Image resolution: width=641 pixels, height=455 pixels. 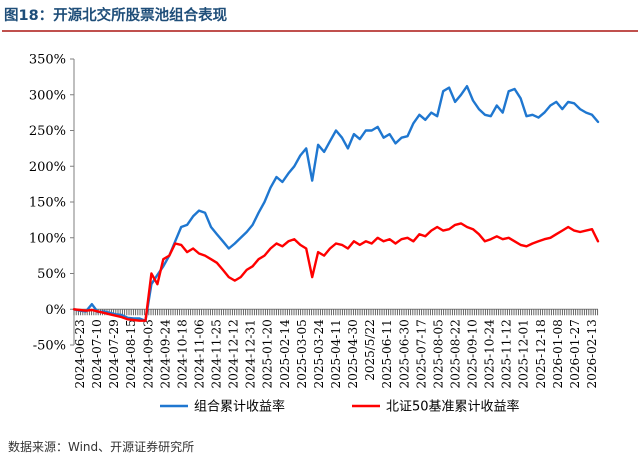 I want to click on x-tick-label: 2025-12-01, so click(x=524, y=353).